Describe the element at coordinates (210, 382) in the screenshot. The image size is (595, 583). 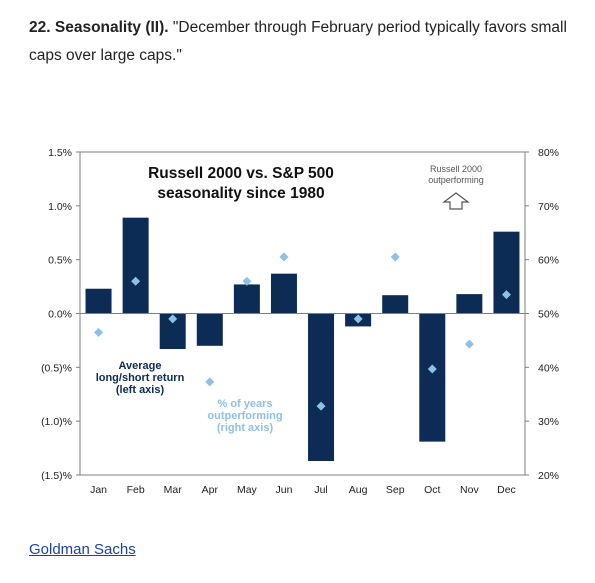
I see `diamond-apr` at that location.